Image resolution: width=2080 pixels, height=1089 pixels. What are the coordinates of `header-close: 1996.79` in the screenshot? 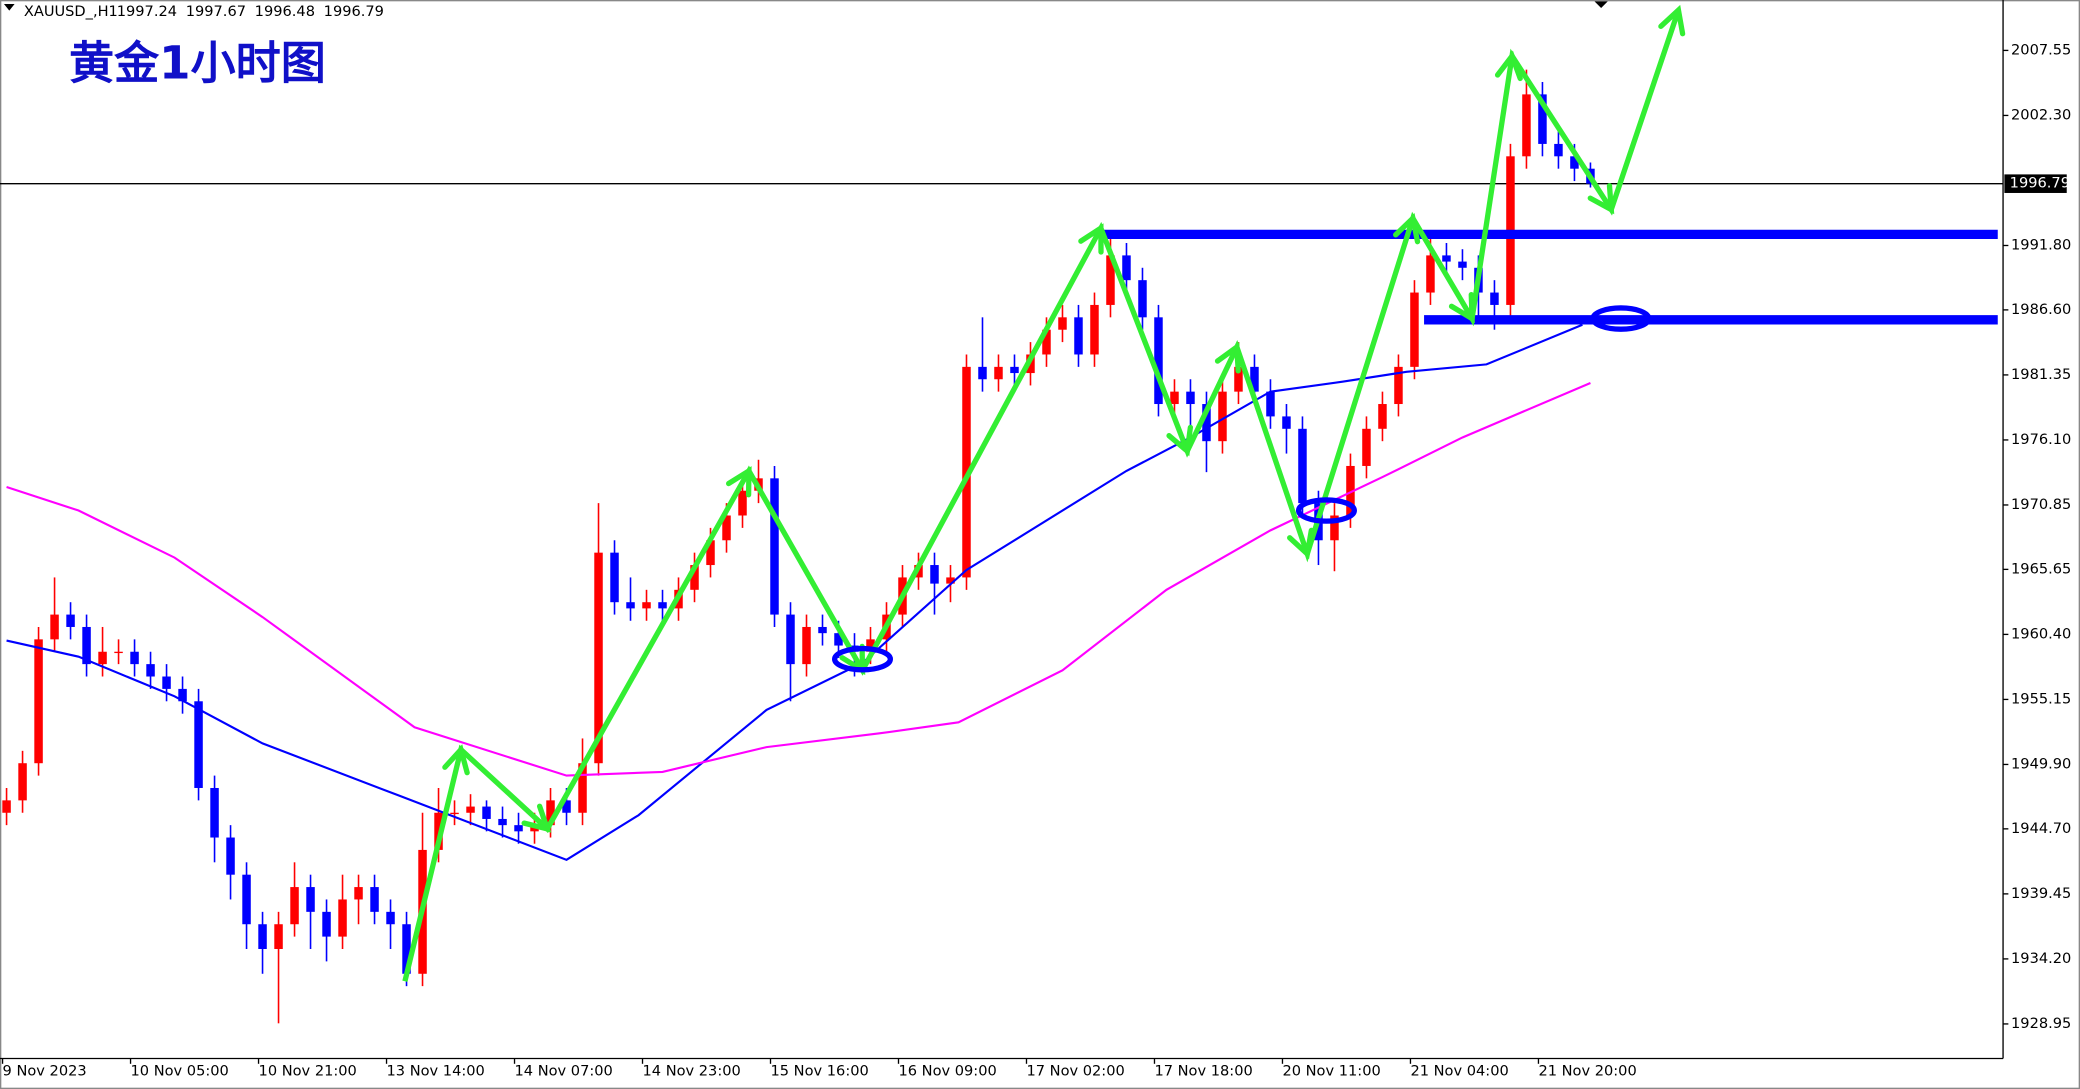 It's located at (354, 11).